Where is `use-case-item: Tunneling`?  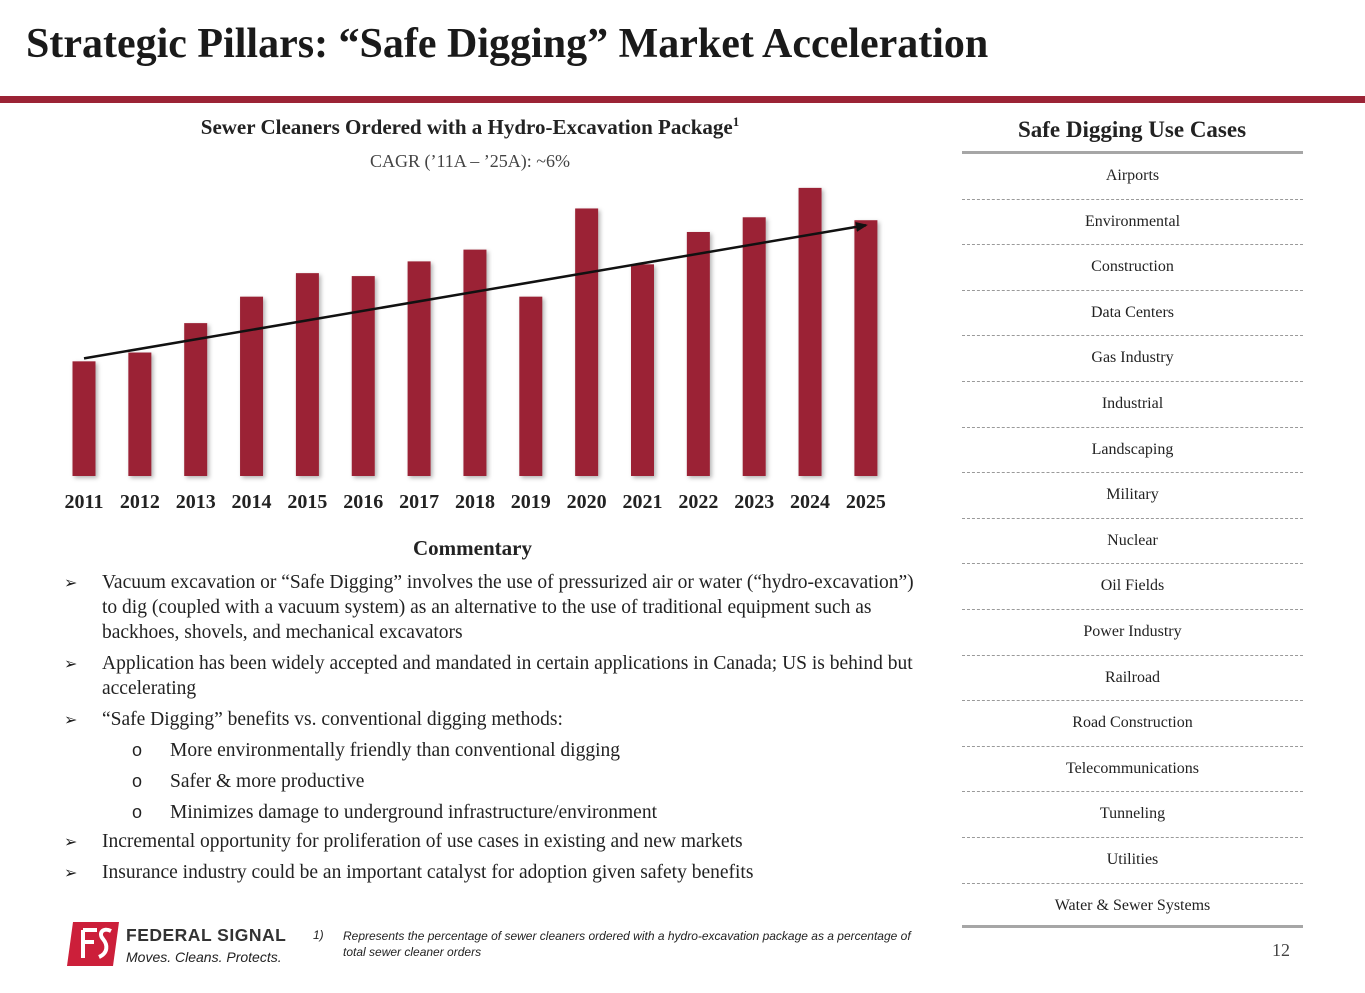
use-case-item: Tunneling is located at coordinates (1132, 815).